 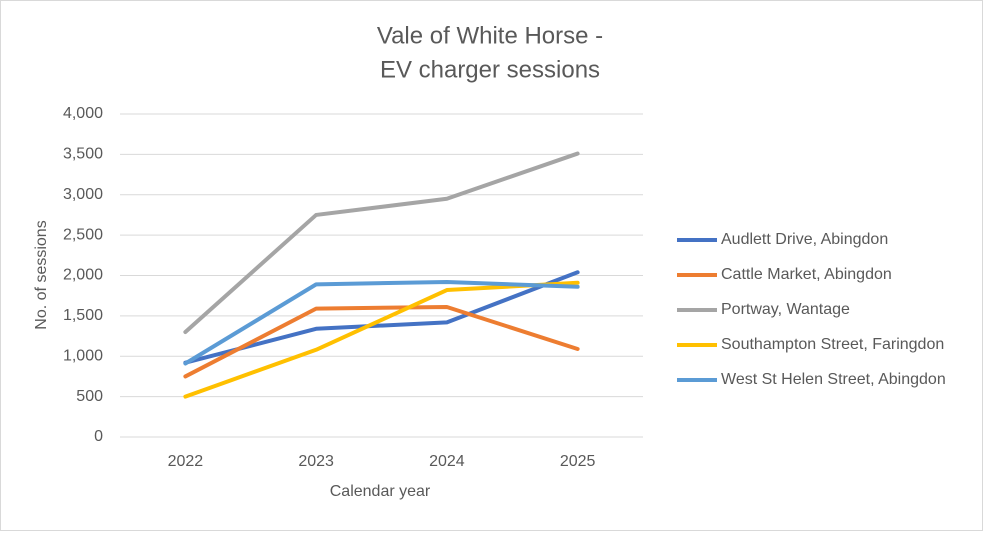 I want to click on y-axis-title: No. of sessions, so click(x=41, y=274).